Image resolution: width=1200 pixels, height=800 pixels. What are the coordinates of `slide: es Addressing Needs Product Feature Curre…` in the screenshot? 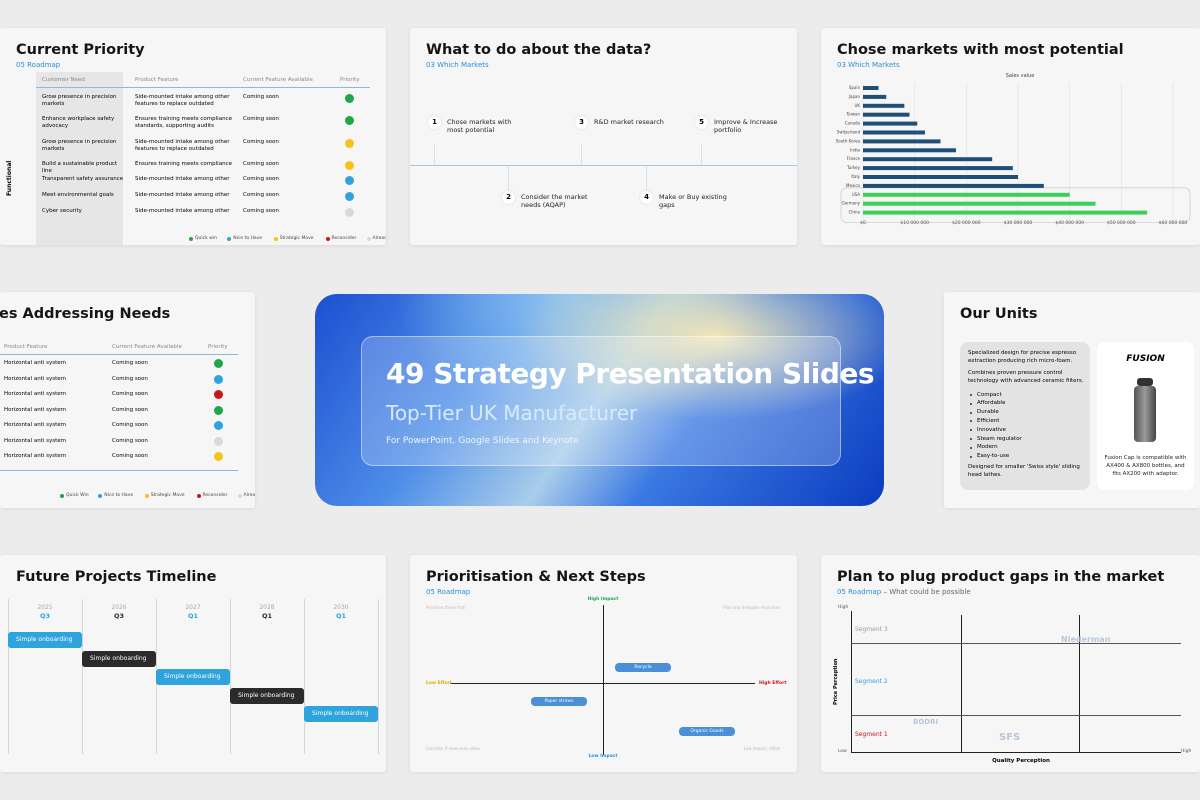 It's located at (127, 400).